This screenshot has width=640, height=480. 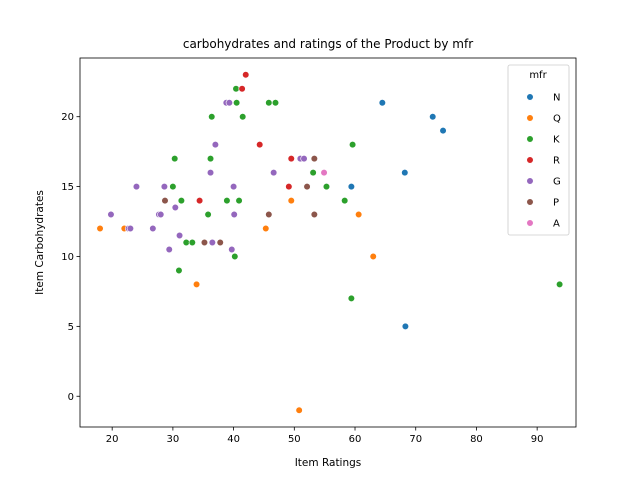 What do you see at coordinates (530, 97) in the screenshot?
I see `legend-marker-N` at bounding box center [530, 97].